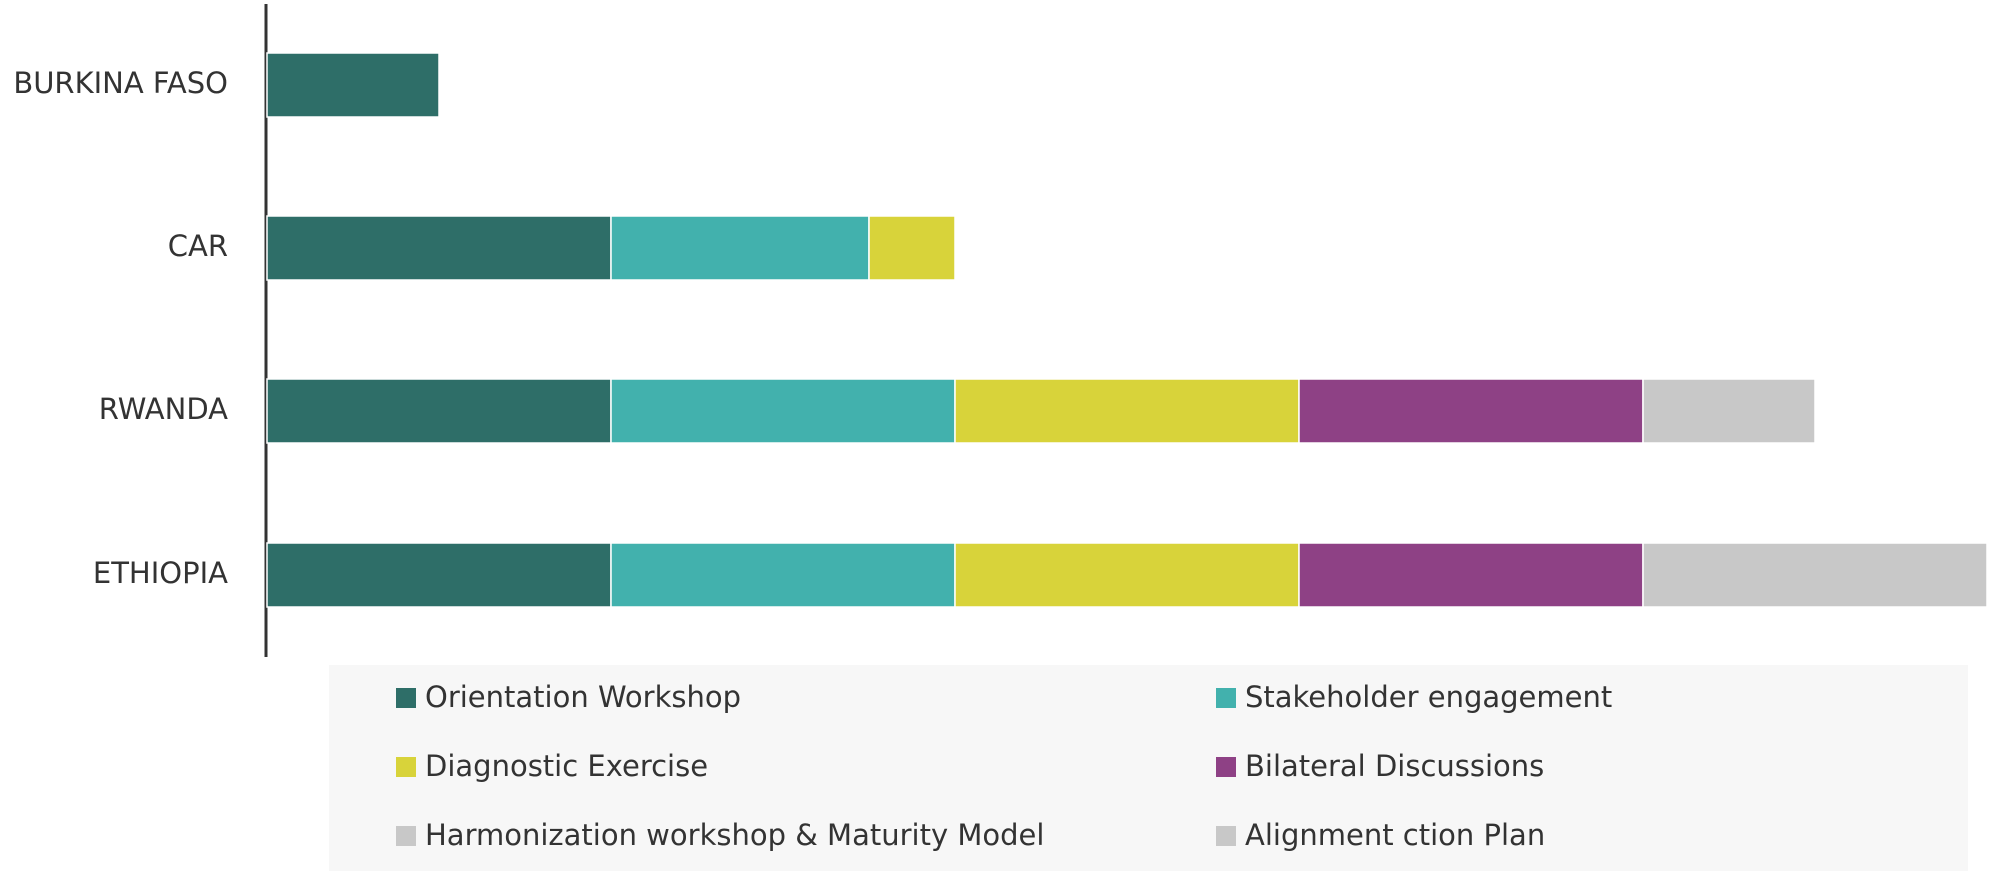 The height and width of the screenshot is (872, 1990). What do you see at coordinates (160, 573) in the screenshot?
I see `y-tick-label: ETHIOPIA` at bounding box center [160, 573].